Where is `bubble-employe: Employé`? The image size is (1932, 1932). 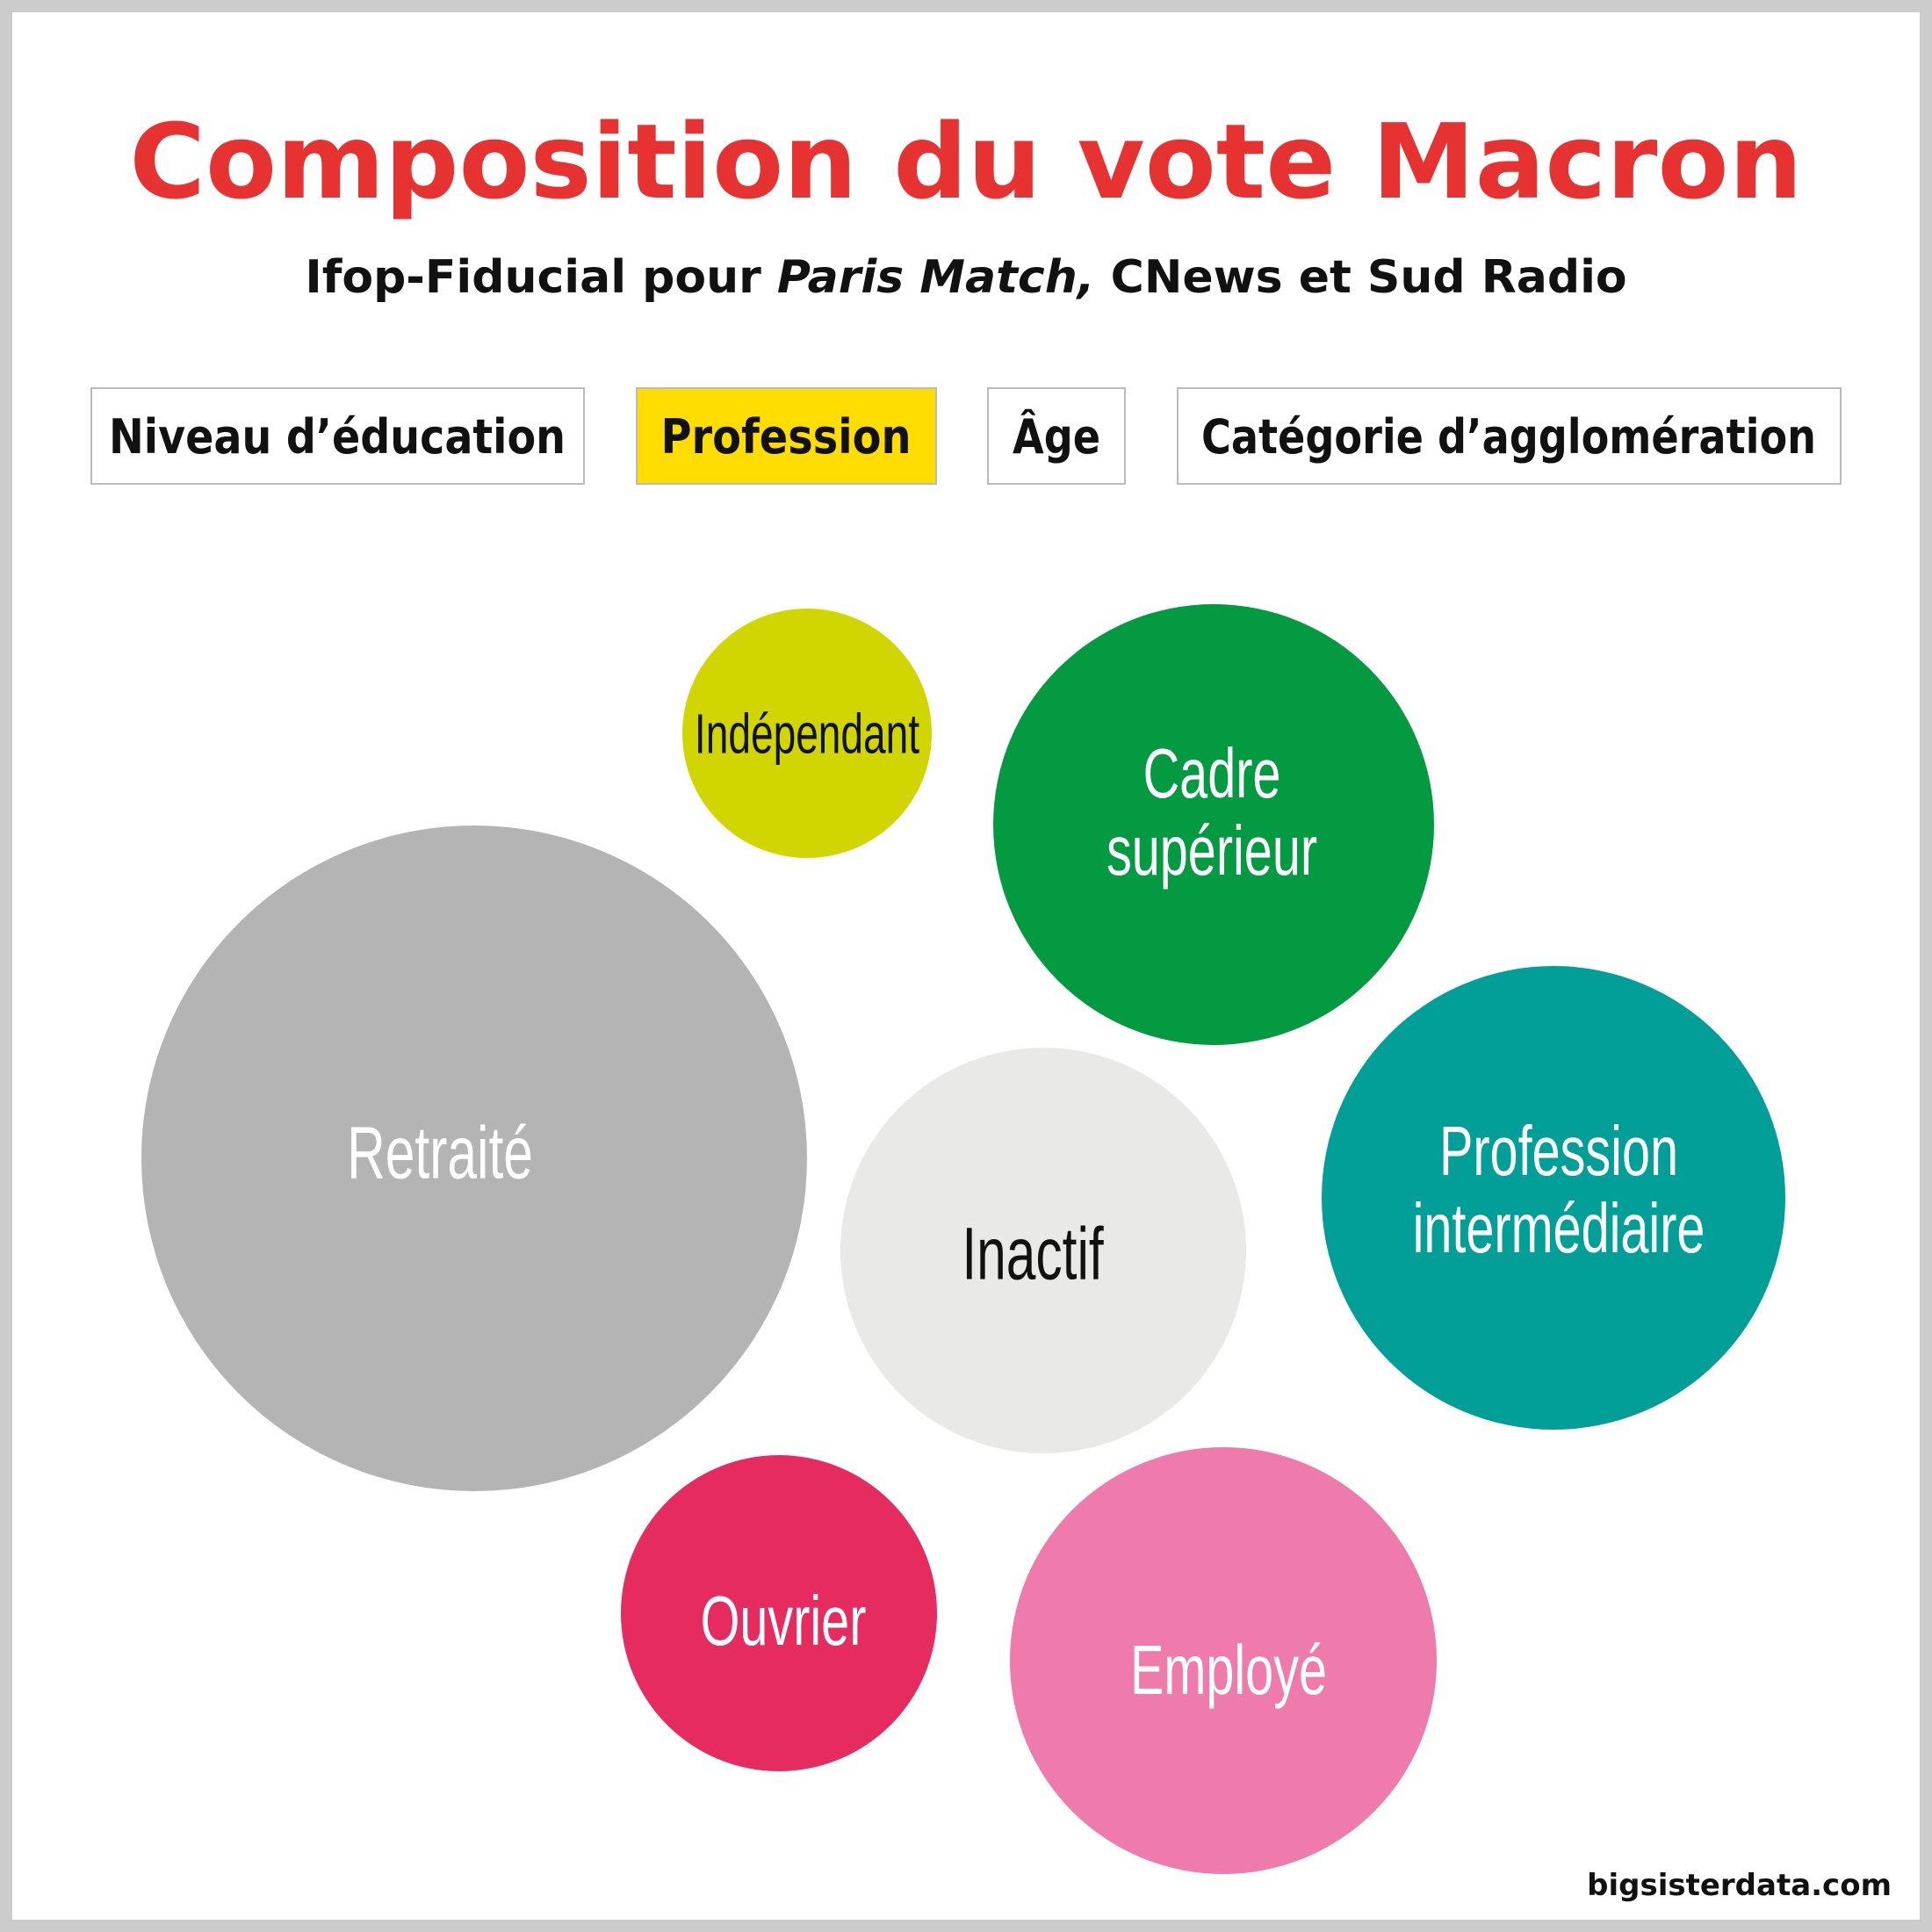 bubble-employe: Employé is located at coordinates (1223, 1661).